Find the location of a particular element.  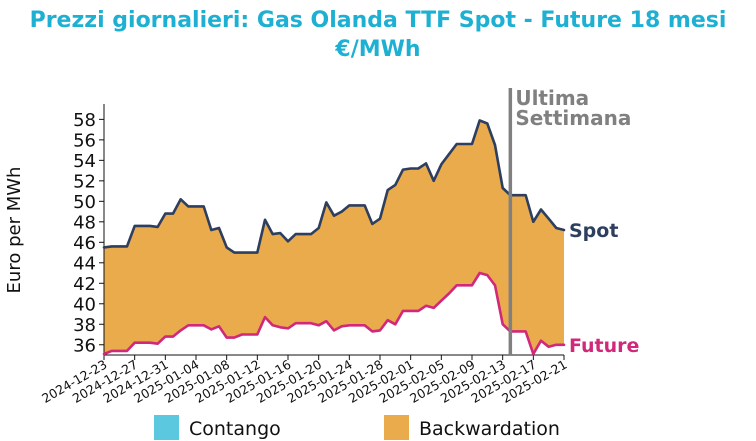

y-tick-label: 52 is located at coordinates (84, 181).